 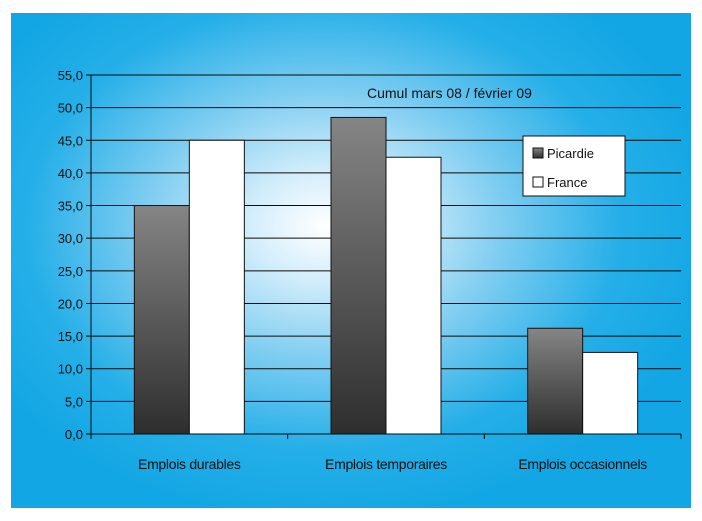 I want to click on chart-annotation: Cumul mars 08 / février 09, so click(x=449, y=93).